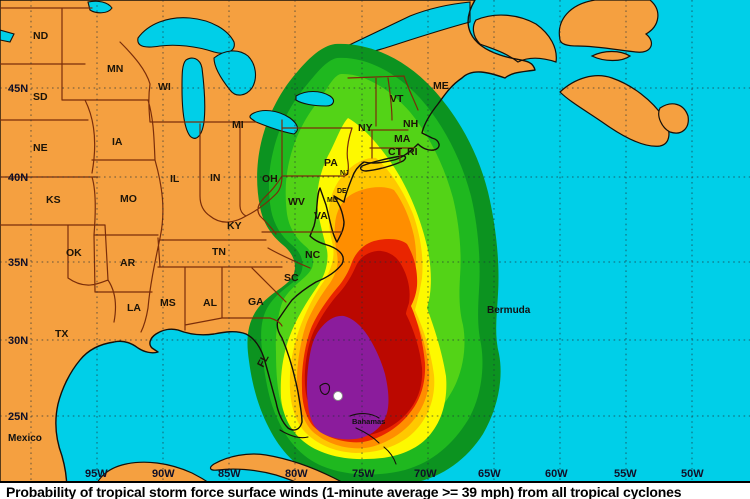 The height and width of the screenshot is (499, 750). Describe the element at coordinates (342, 191) in the screenshot. I see `state-label: DE` at that location.